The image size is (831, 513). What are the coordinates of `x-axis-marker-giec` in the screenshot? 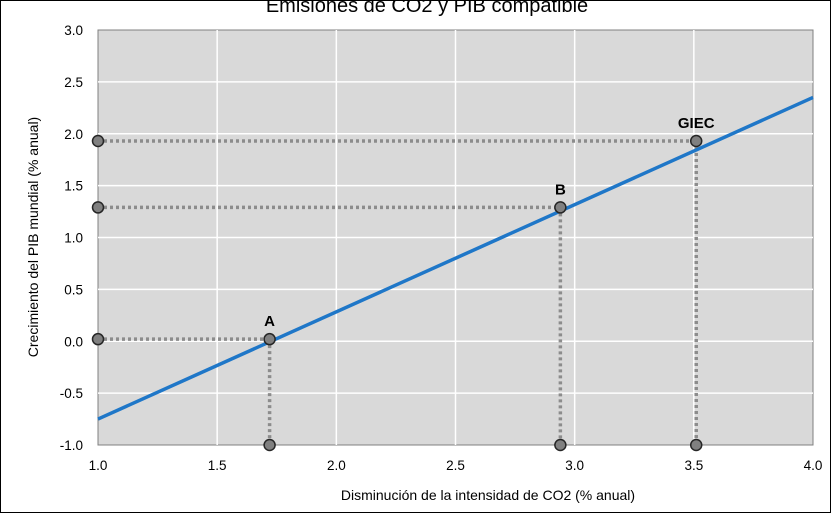 It's located at (696, 445).